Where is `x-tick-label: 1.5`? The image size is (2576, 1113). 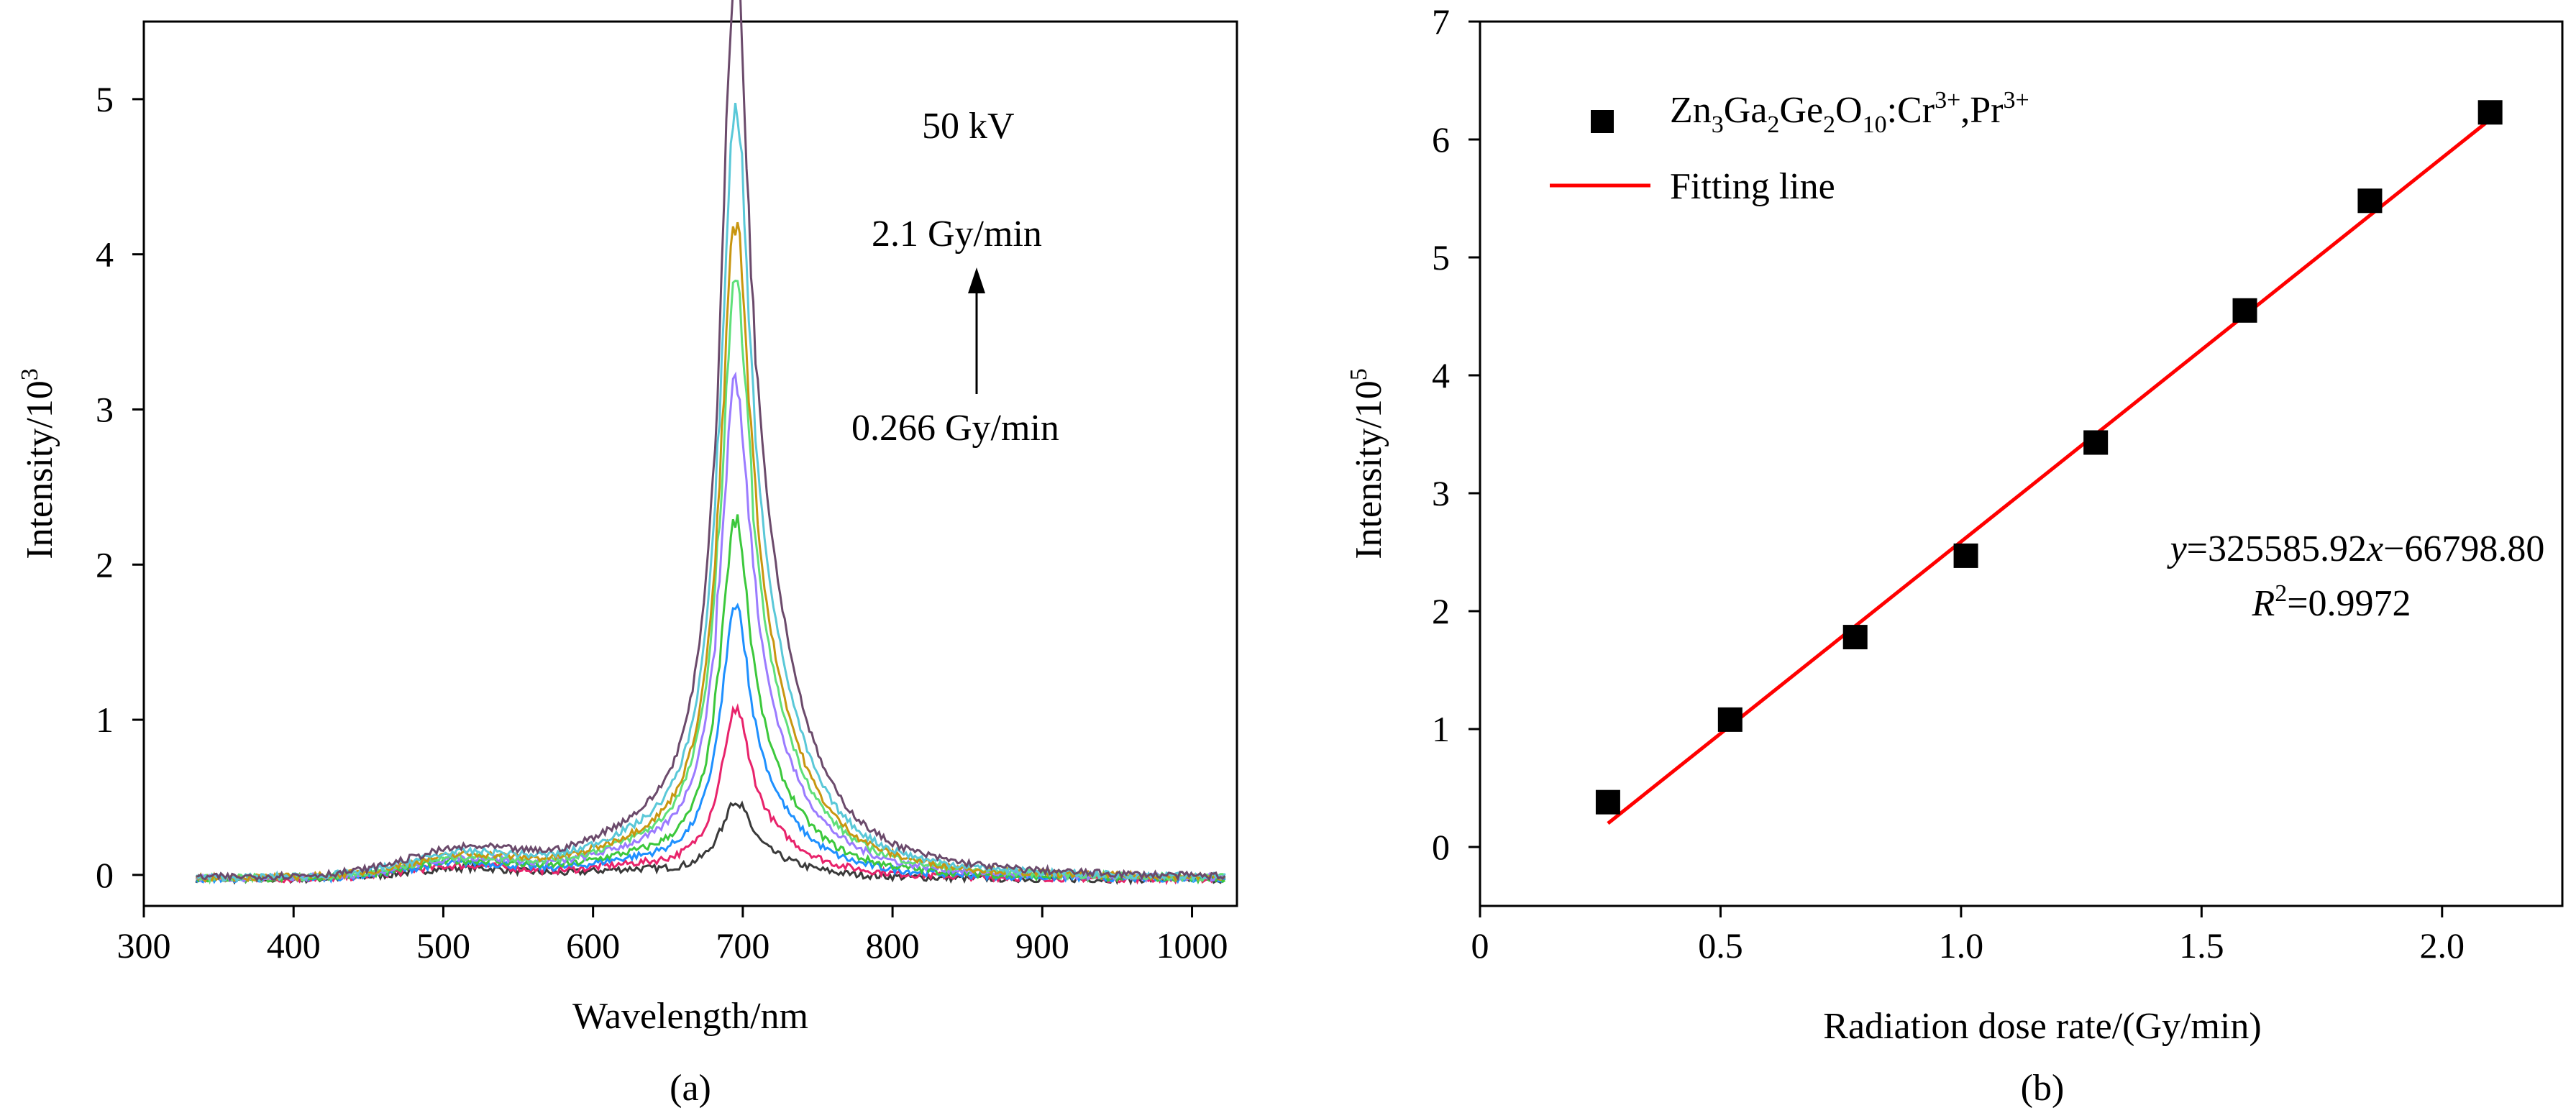
x-tick-label: 1.5 is located at coordinates (2201, 945).